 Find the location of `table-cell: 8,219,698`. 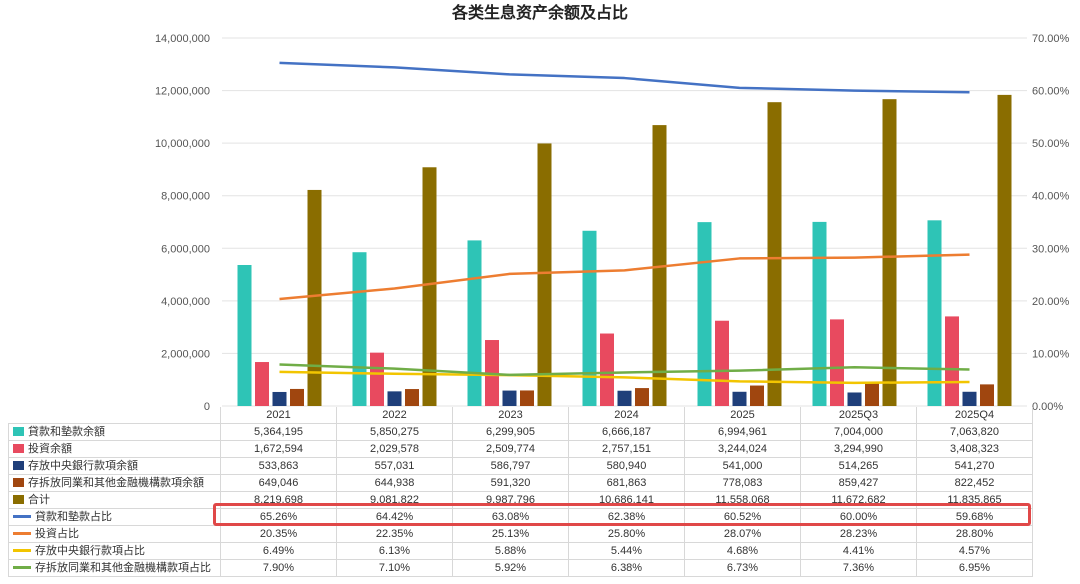

table-cell: 8,219,698 is located at coordinates (278, 500).